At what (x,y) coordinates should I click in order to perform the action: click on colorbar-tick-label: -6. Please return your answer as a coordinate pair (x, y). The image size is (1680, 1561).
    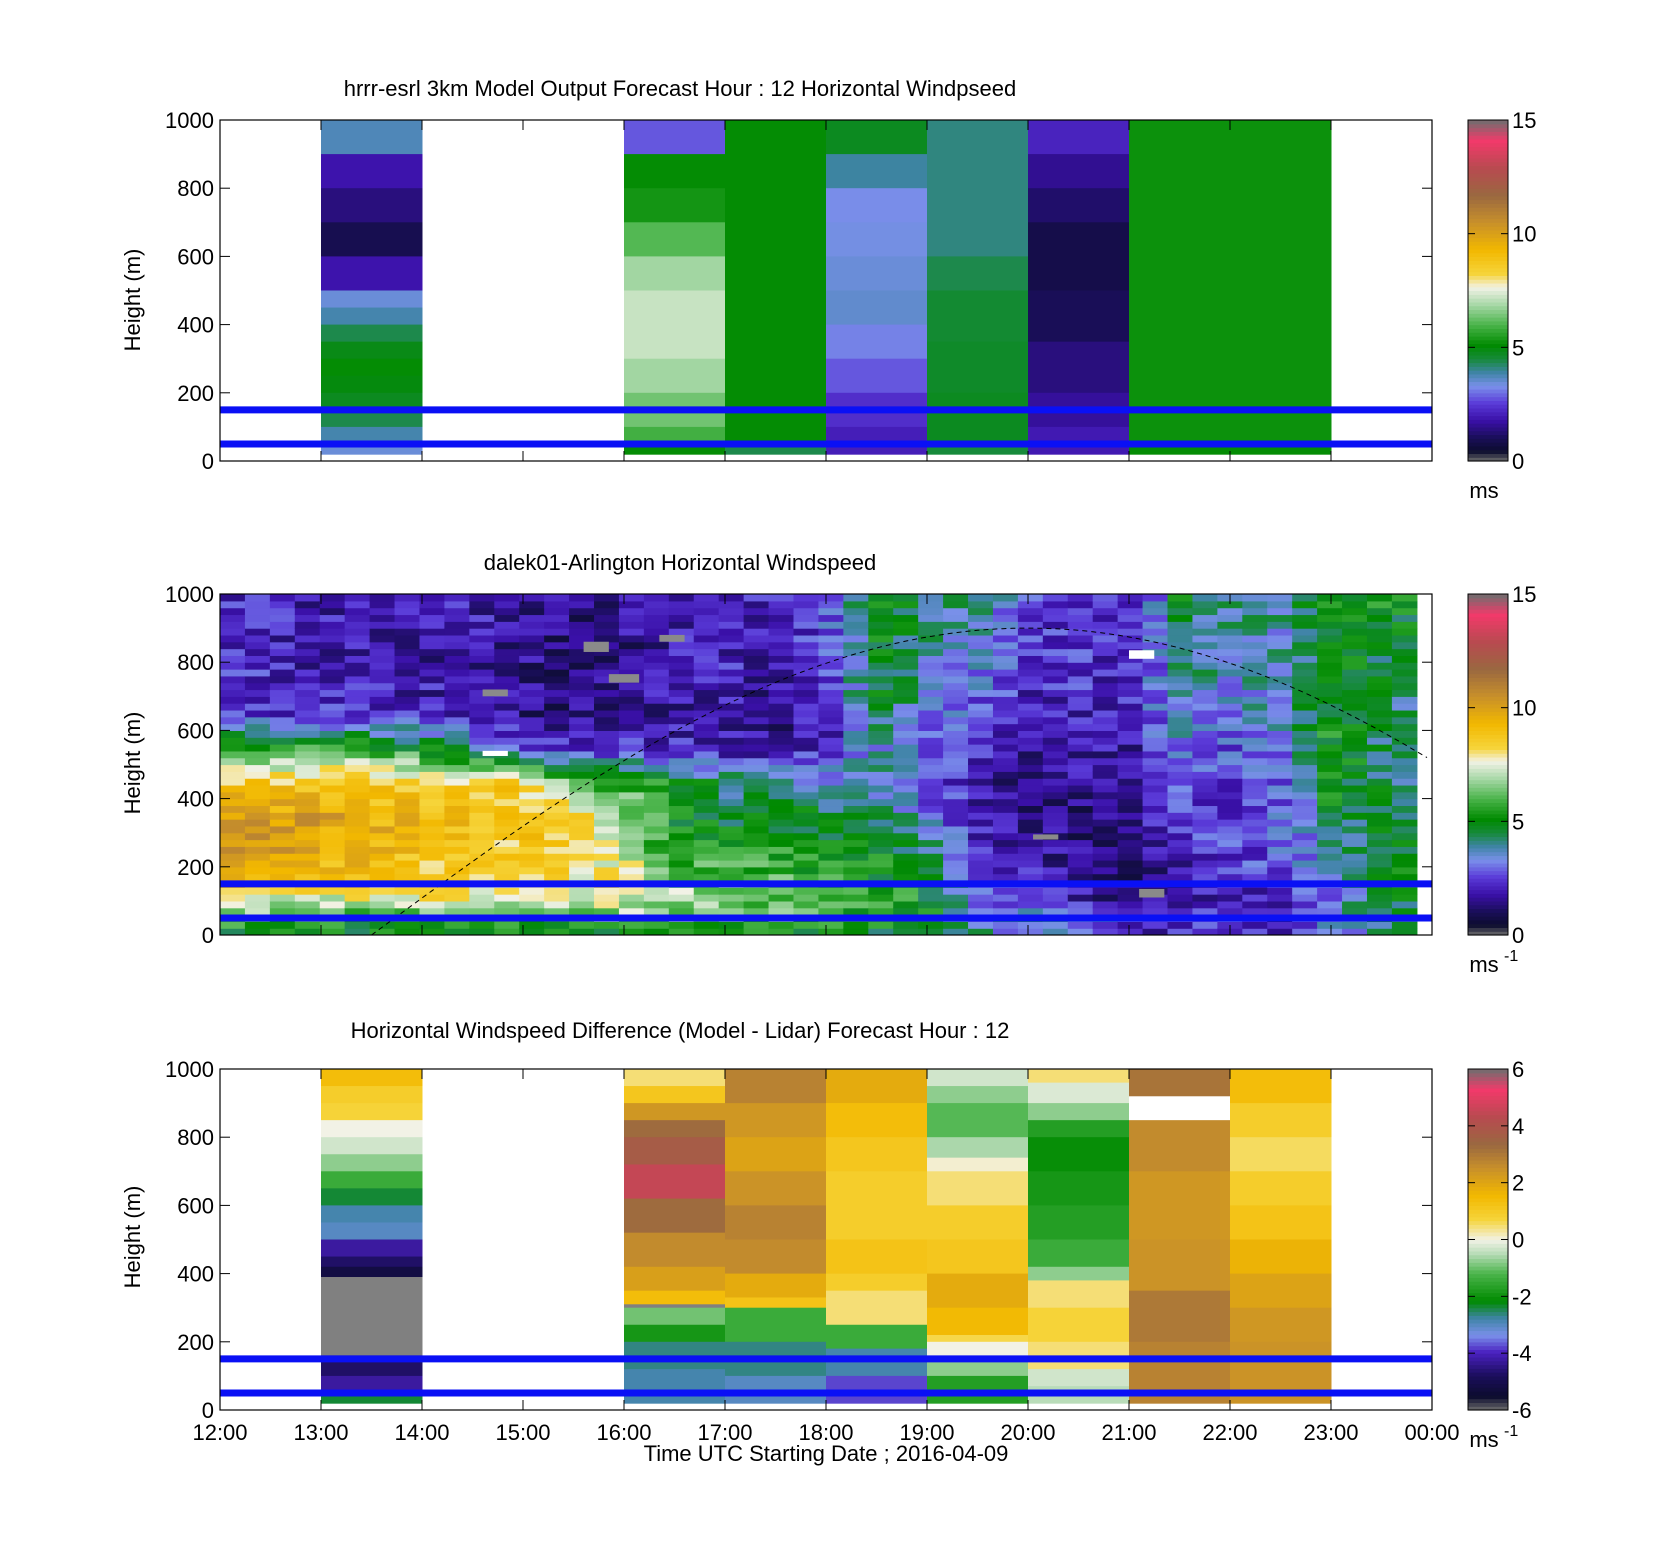
    Looking at the image, I should click on (1522, 1410).